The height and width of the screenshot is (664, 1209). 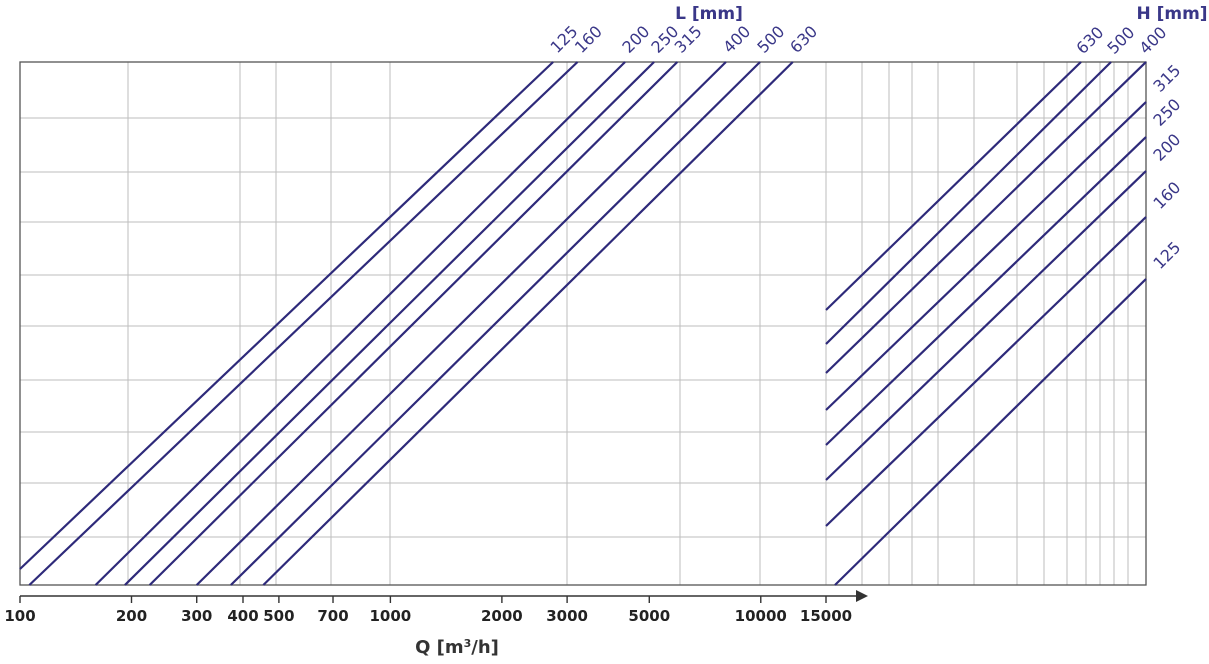 I want to click on x-tick-label: 1000, so click(x=391, y=616).